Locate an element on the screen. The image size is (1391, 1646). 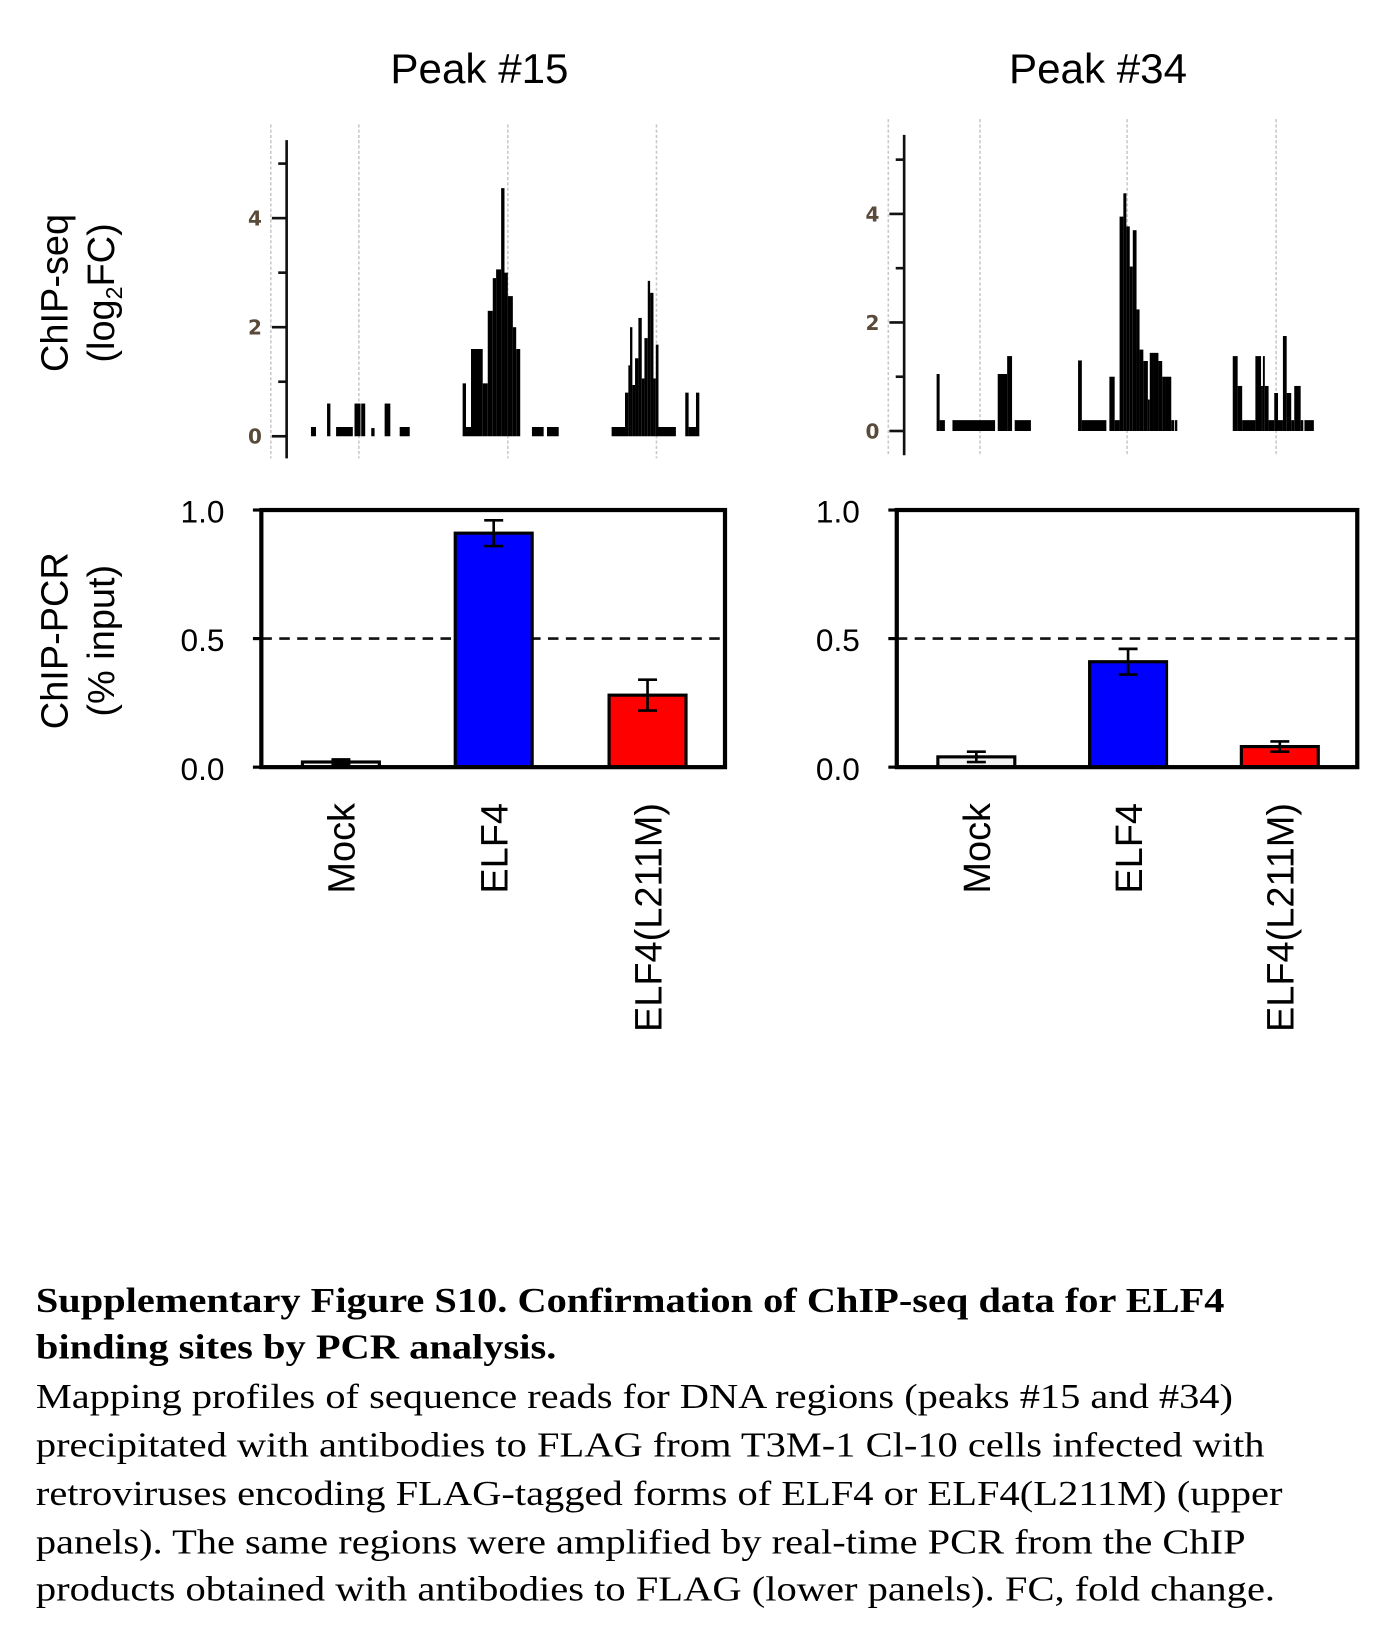
chippcr-ylabel-line1: ChIP-PCR is located at coordinates (55, 640).